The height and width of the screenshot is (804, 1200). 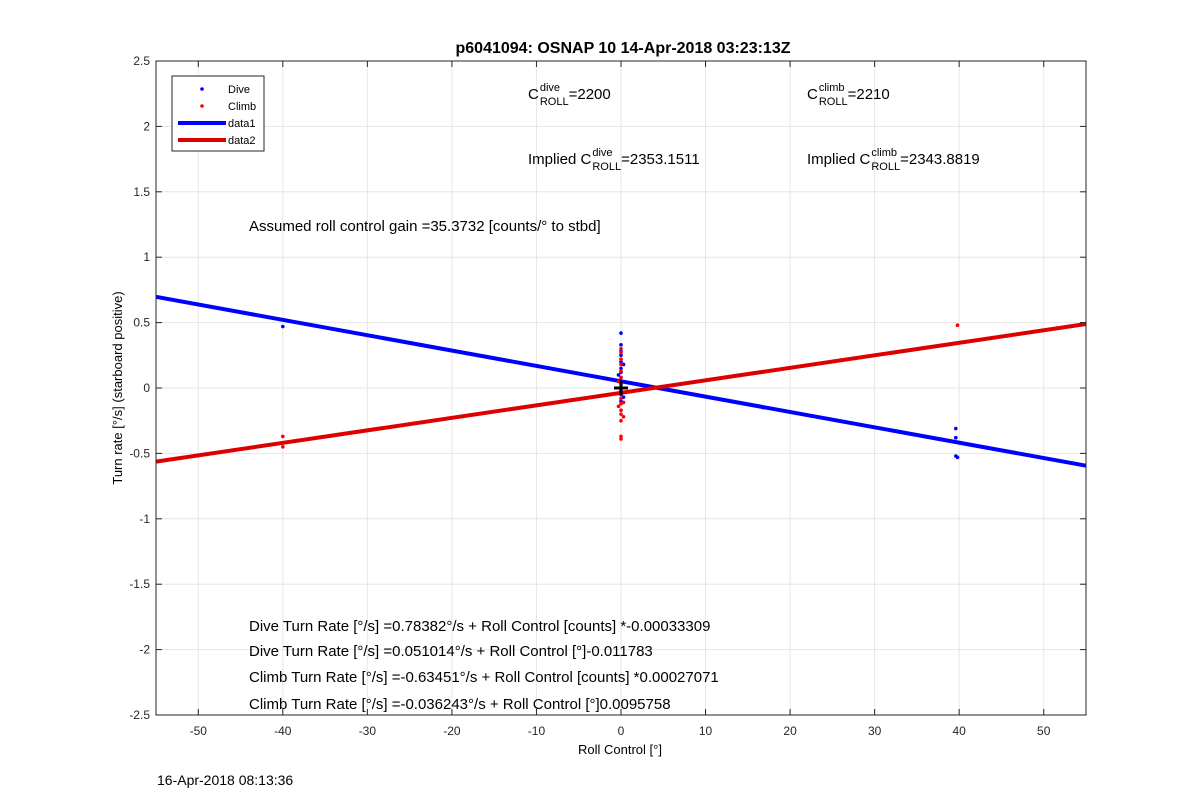 I want to click on y-tick-label: -2, so click(x=144, y=650).